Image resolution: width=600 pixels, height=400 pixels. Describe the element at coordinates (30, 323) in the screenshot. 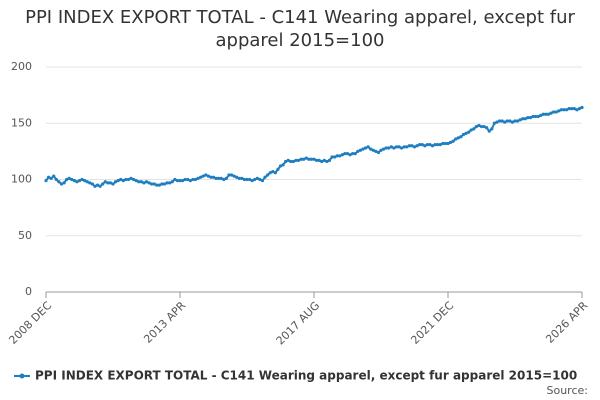

I see `x-tick-label: 2008 DEC` at that location.